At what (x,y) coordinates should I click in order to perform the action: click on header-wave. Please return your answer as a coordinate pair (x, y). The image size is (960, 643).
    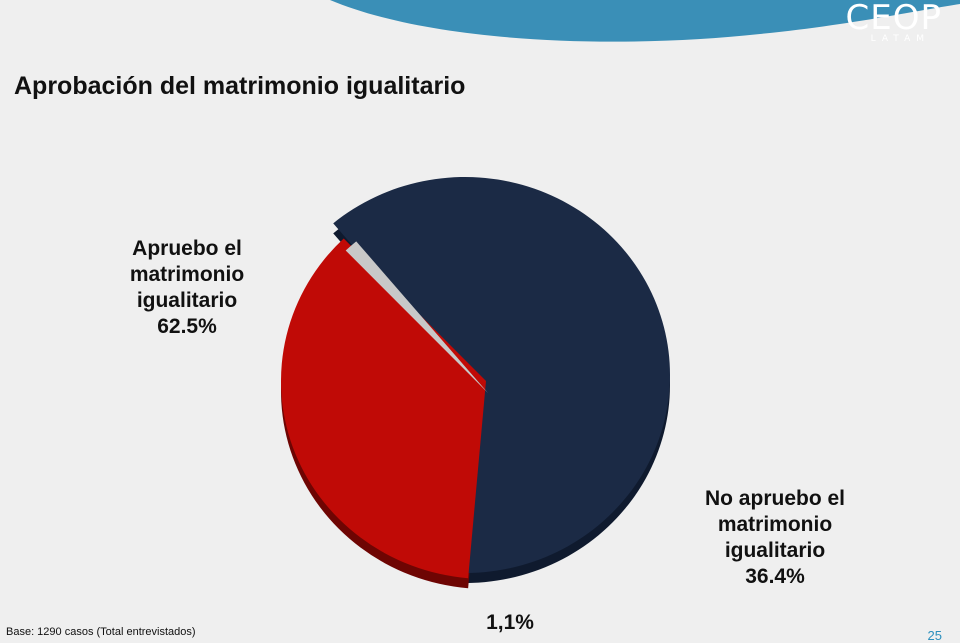
    Looking at the image, I should click on (645, 21).